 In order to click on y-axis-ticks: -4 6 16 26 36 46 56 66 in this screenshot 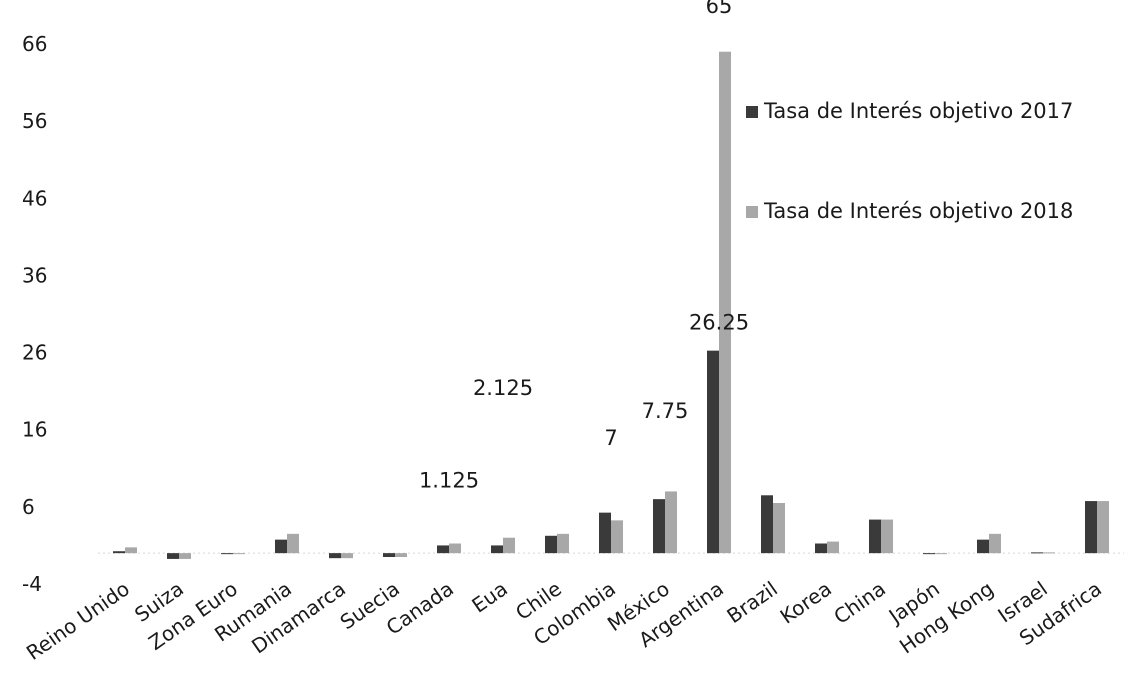, I will do `click(34, 314)`.